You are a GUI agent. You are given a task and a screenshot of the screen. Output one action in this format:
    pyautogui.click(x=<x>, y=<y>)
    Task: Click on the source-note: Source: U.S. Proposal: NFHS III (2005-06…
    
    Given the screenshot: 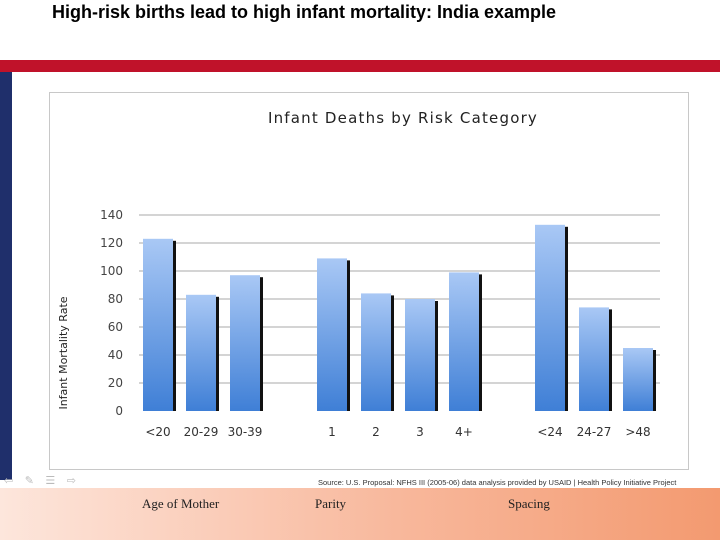 What is the action you would take?
    pyautogui.click(x=497, y=482)
    